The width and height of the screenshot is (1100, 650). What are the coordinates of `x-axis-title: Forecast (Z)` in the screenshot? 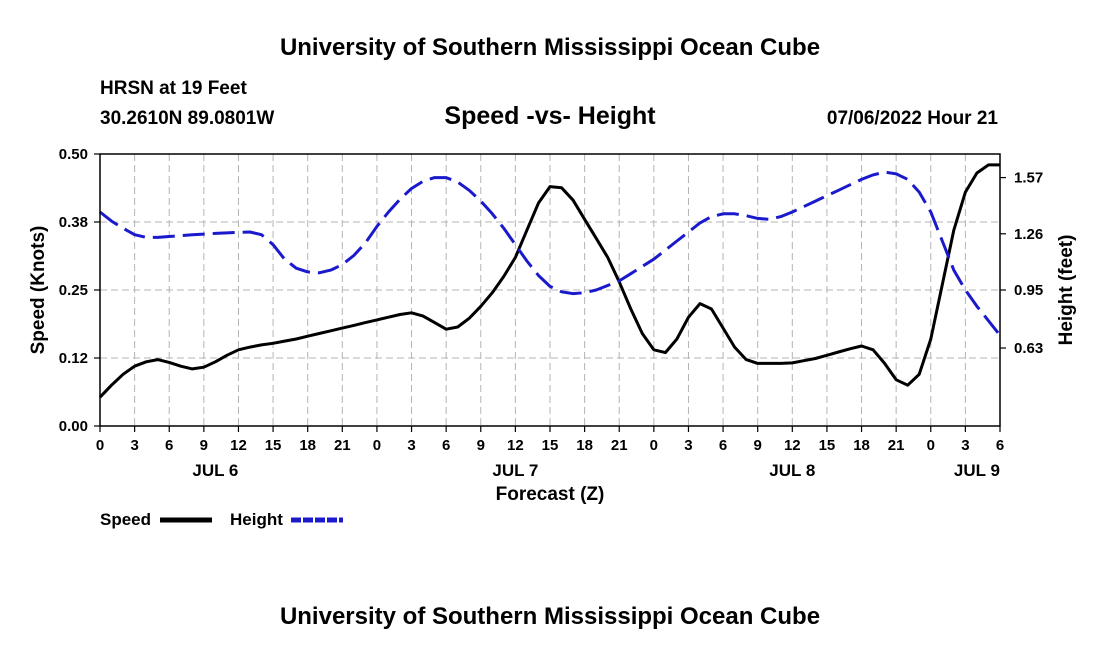 It's located at (550, 494).